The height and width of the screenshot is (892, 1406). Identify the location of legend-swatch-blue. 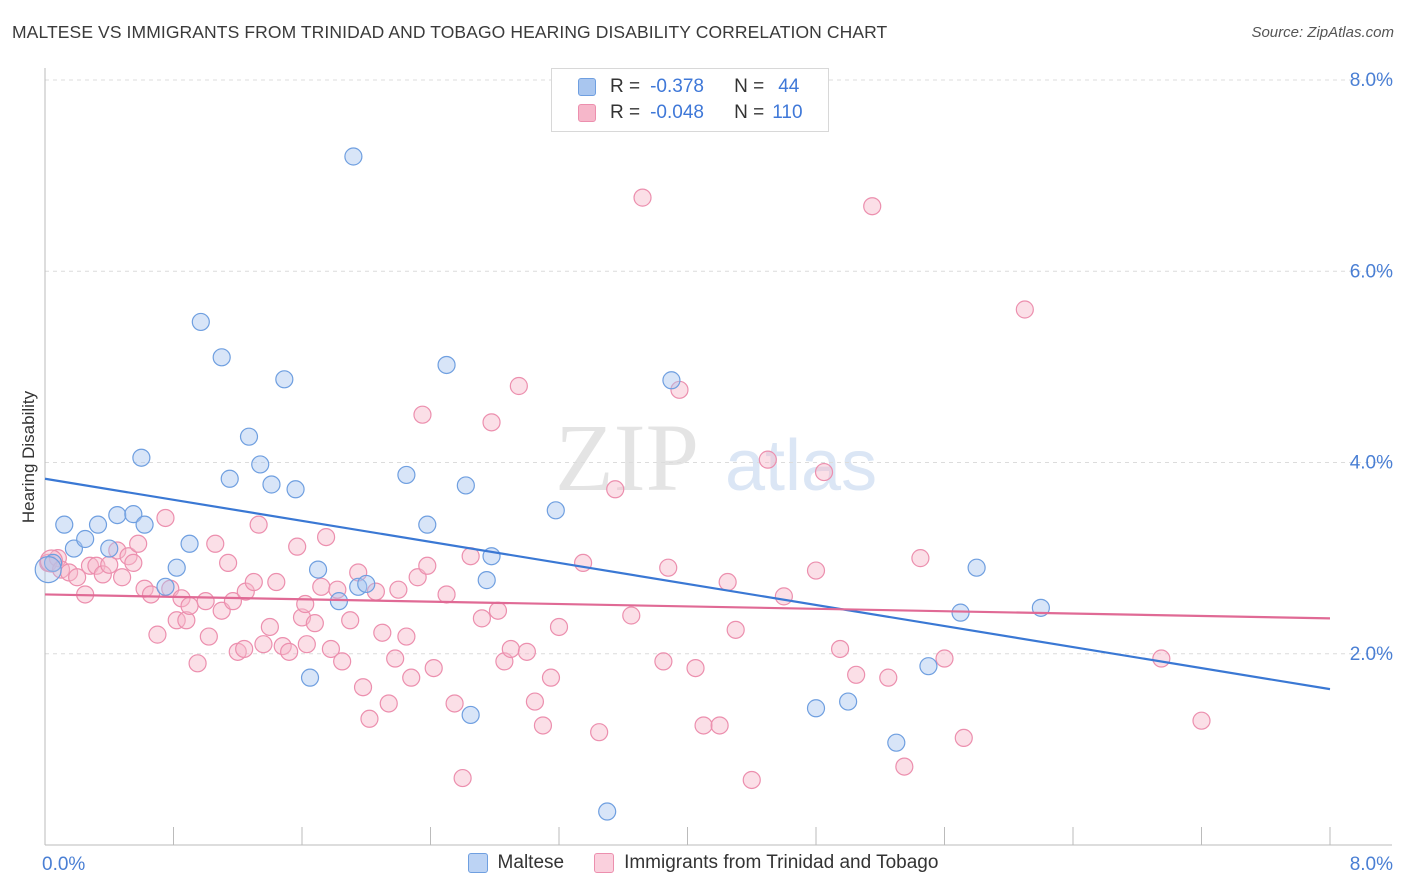
(587, 87).